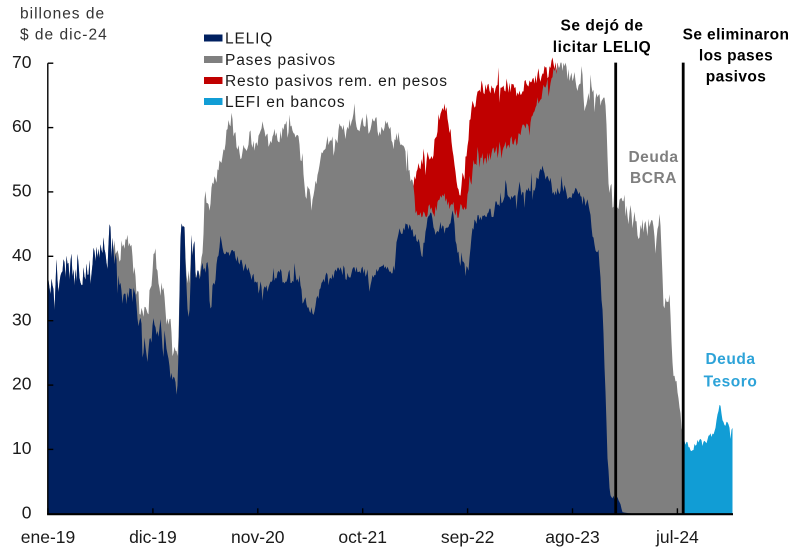  Describe the element at coordinates (336, 81) in the screenshot. I see `svg-text: Resto pasivos rem. en pesos` at that location.